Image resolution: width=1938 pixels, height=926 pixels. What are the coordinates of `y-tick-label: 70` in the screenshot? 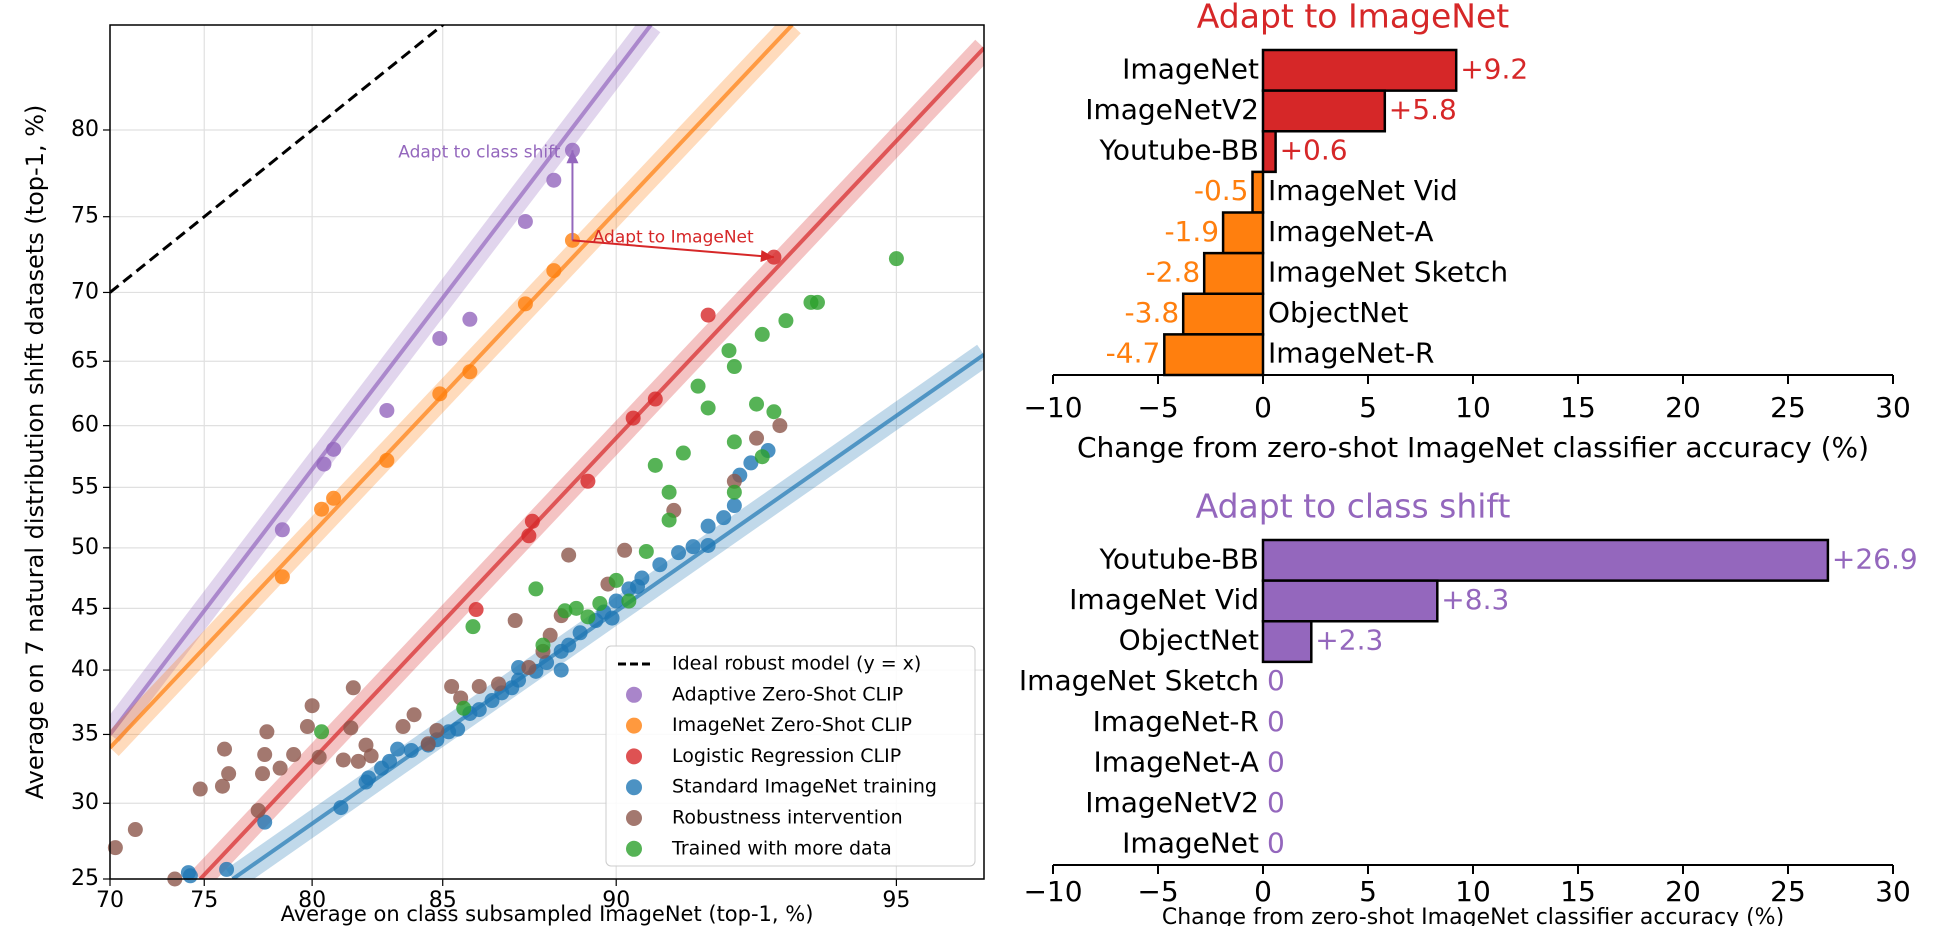 It's located at (85, 291).